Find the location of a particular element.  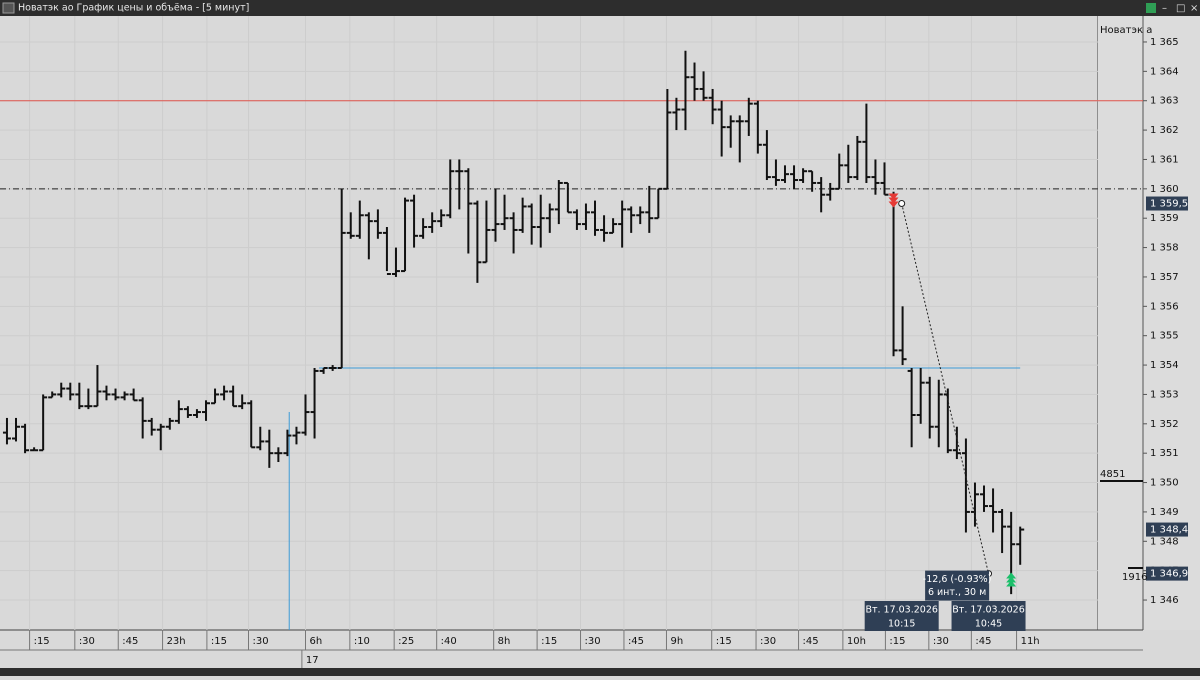

measure-text: 6 инт., 30 м is located at coordinates (957, 592).